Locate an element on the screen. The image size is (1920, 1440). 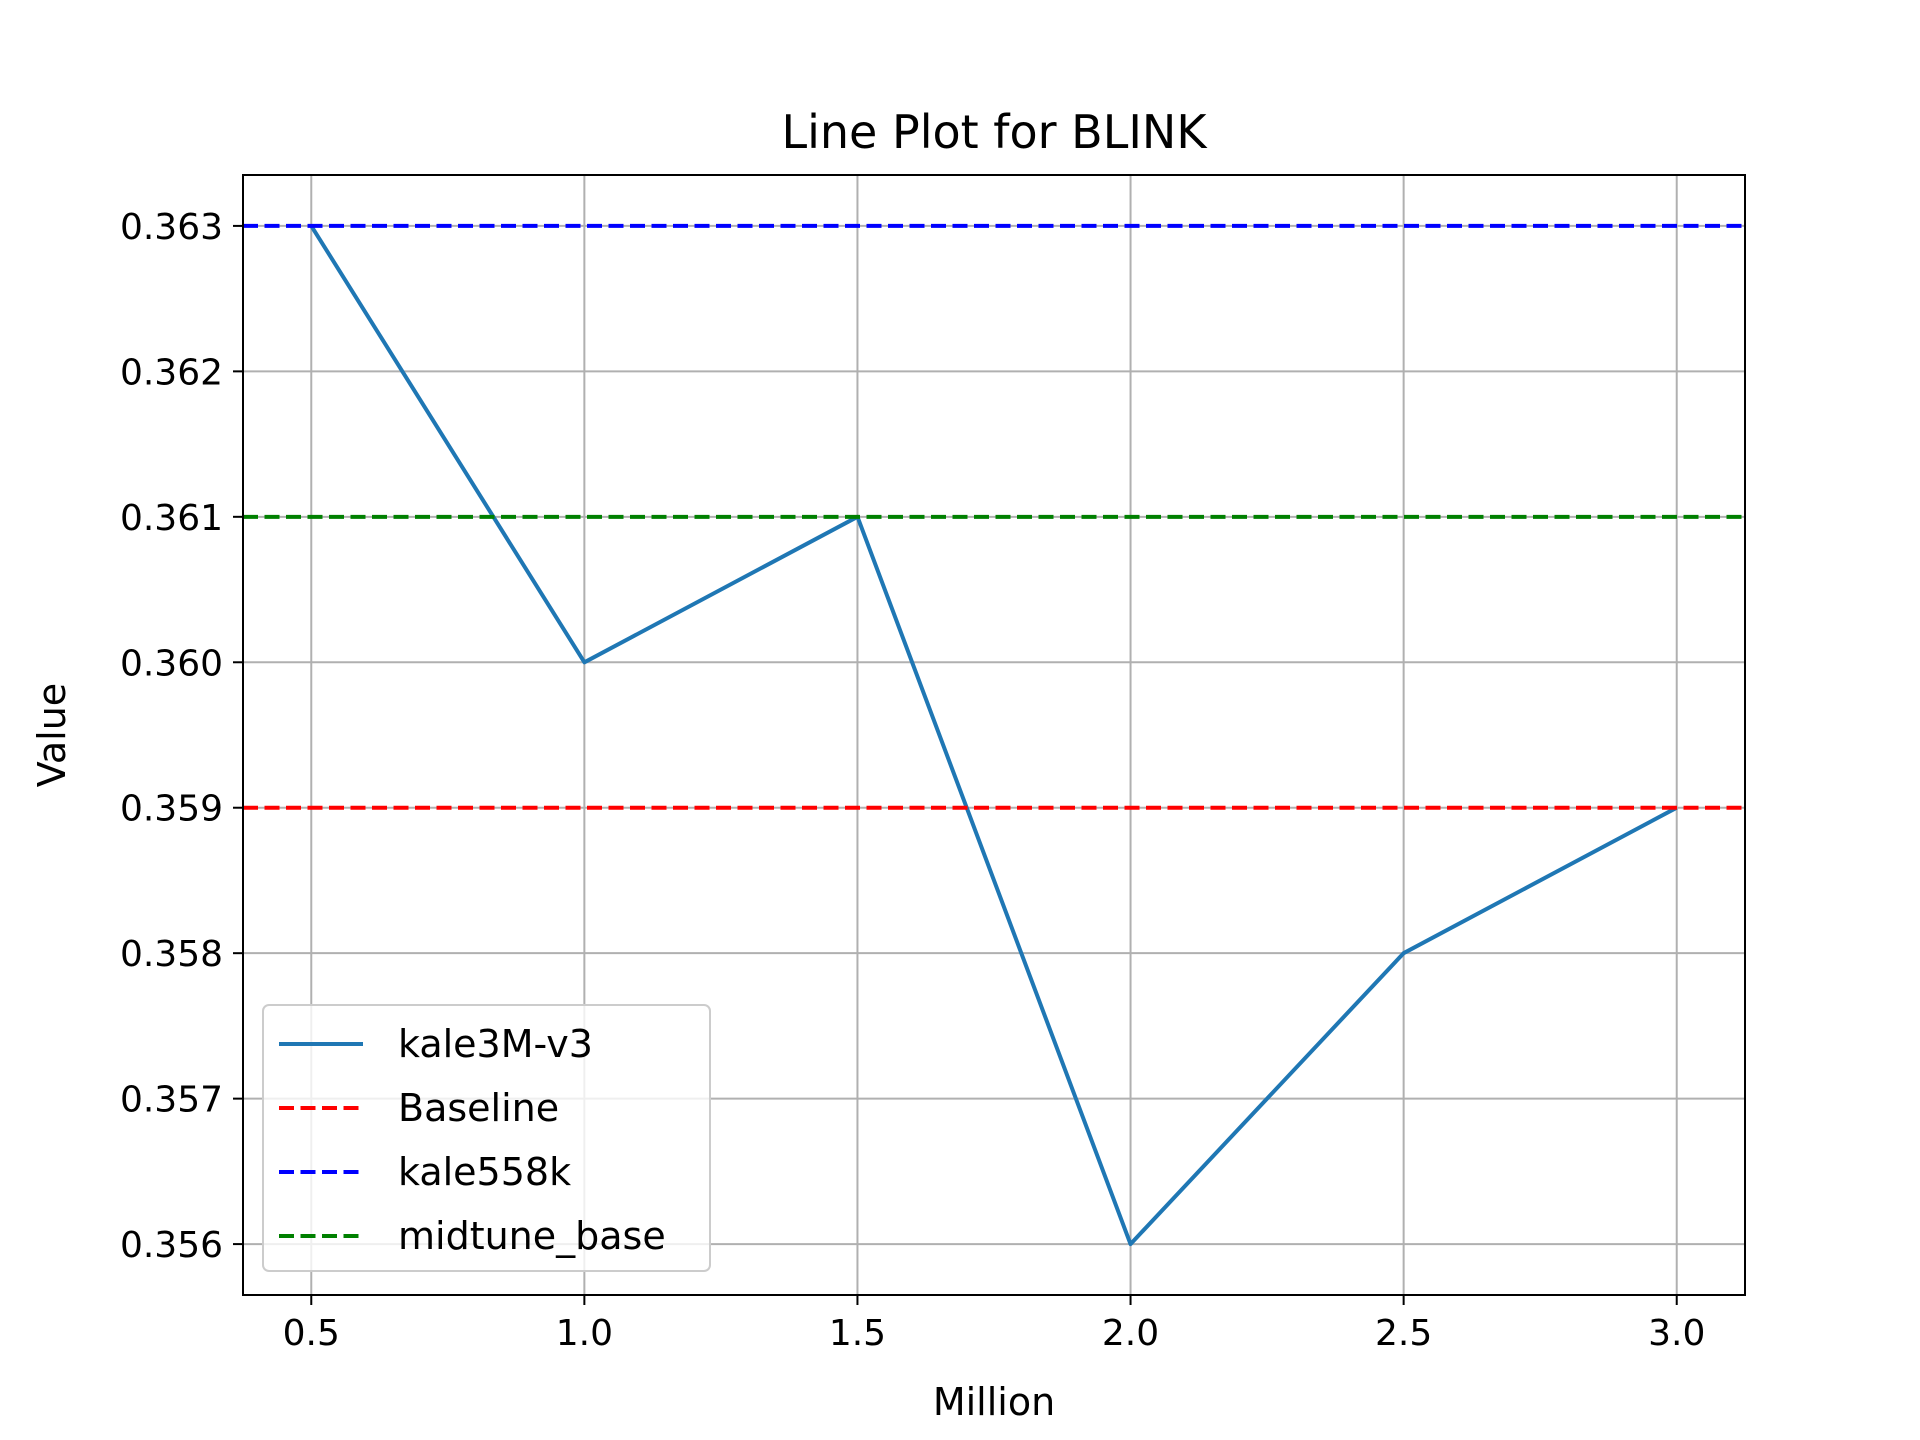
legend-box is located at coordinates (486, 1138).